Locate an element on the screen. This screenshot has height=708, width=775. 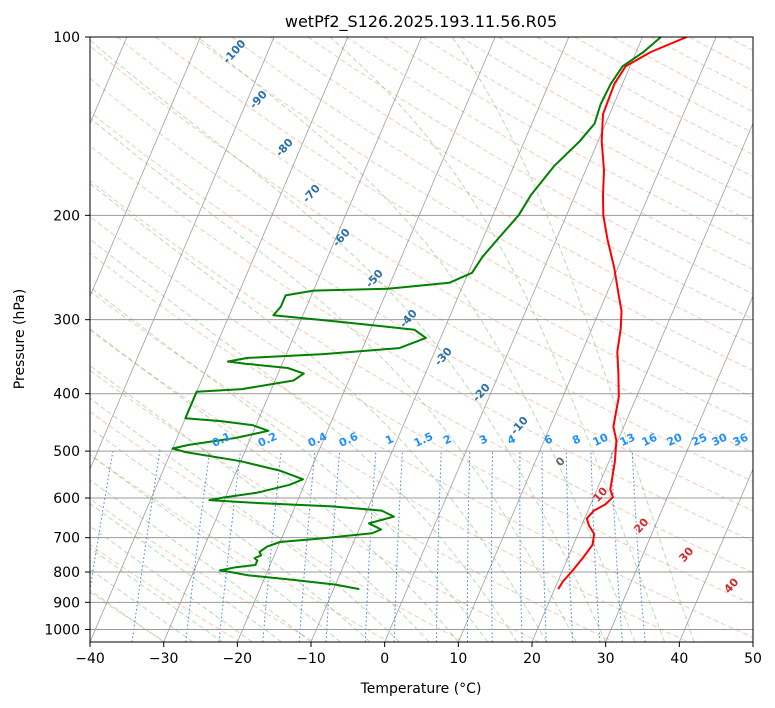
dry-adiabat-label: -20 is located at coordinates (481, 393).